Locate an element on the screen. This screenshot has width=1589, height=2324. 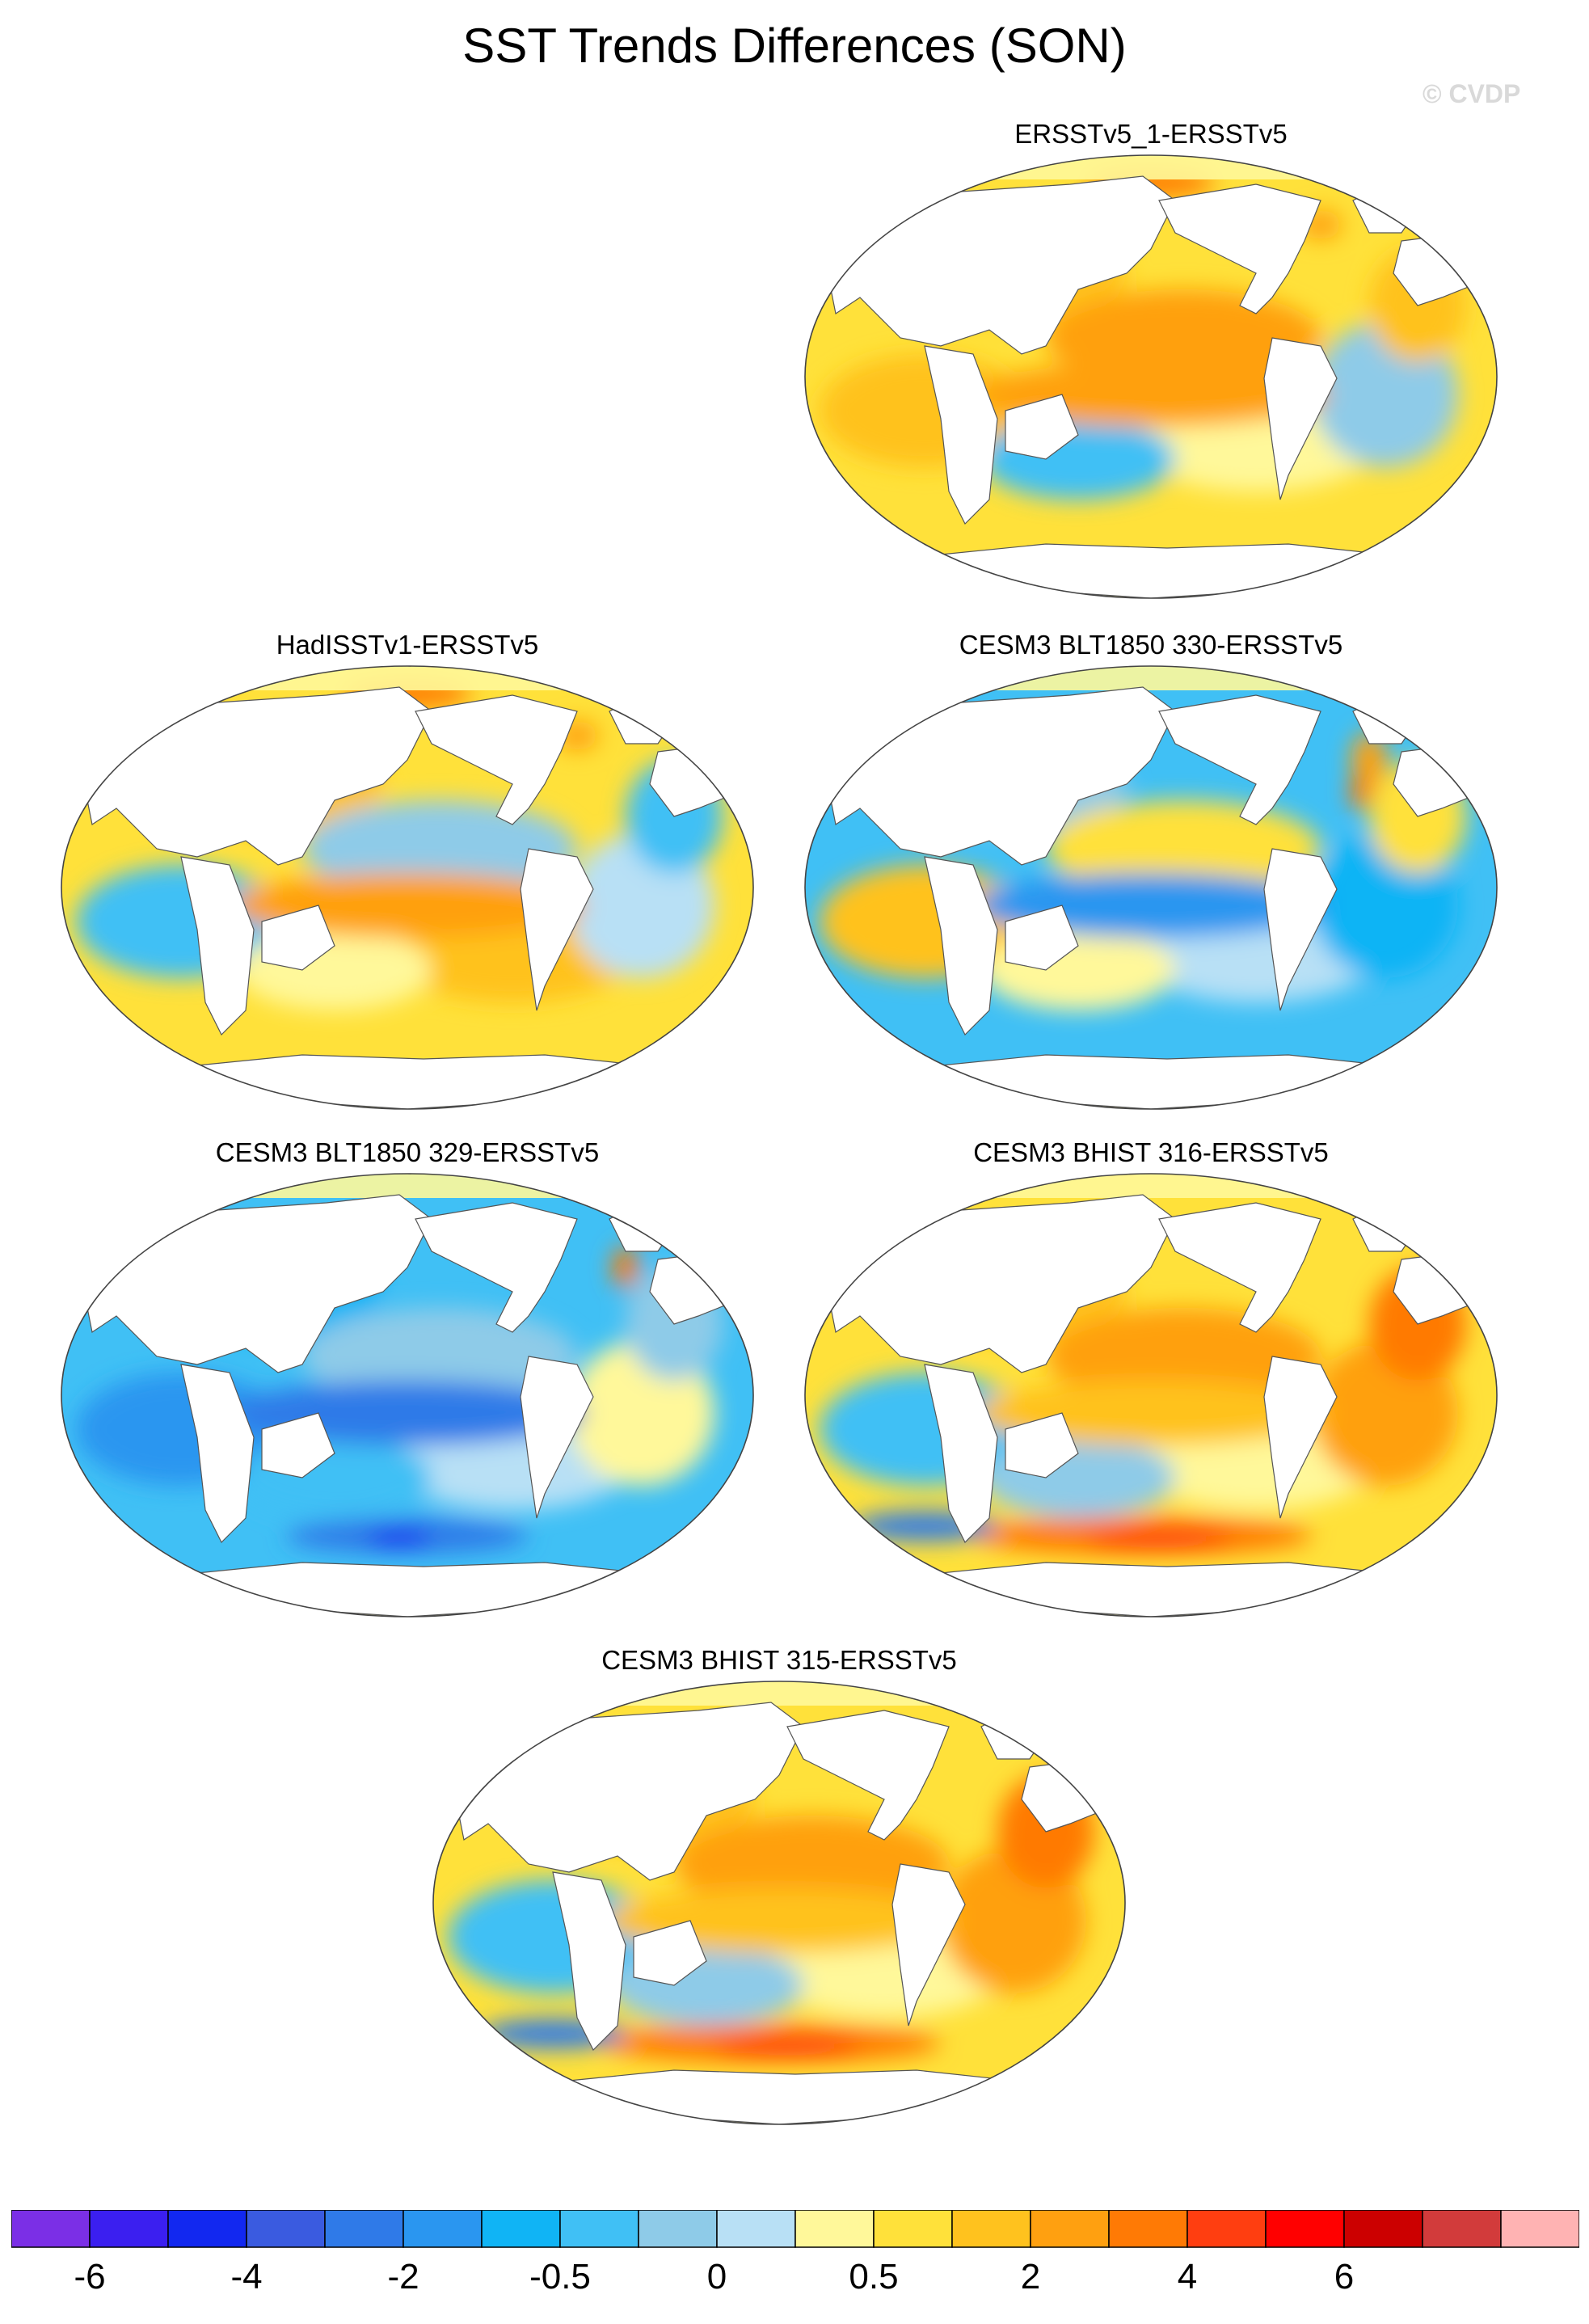
map-panel-bhist-315: CESM3 BHIST 315-ERSSTv5 is located at coordinates (779, 1887).